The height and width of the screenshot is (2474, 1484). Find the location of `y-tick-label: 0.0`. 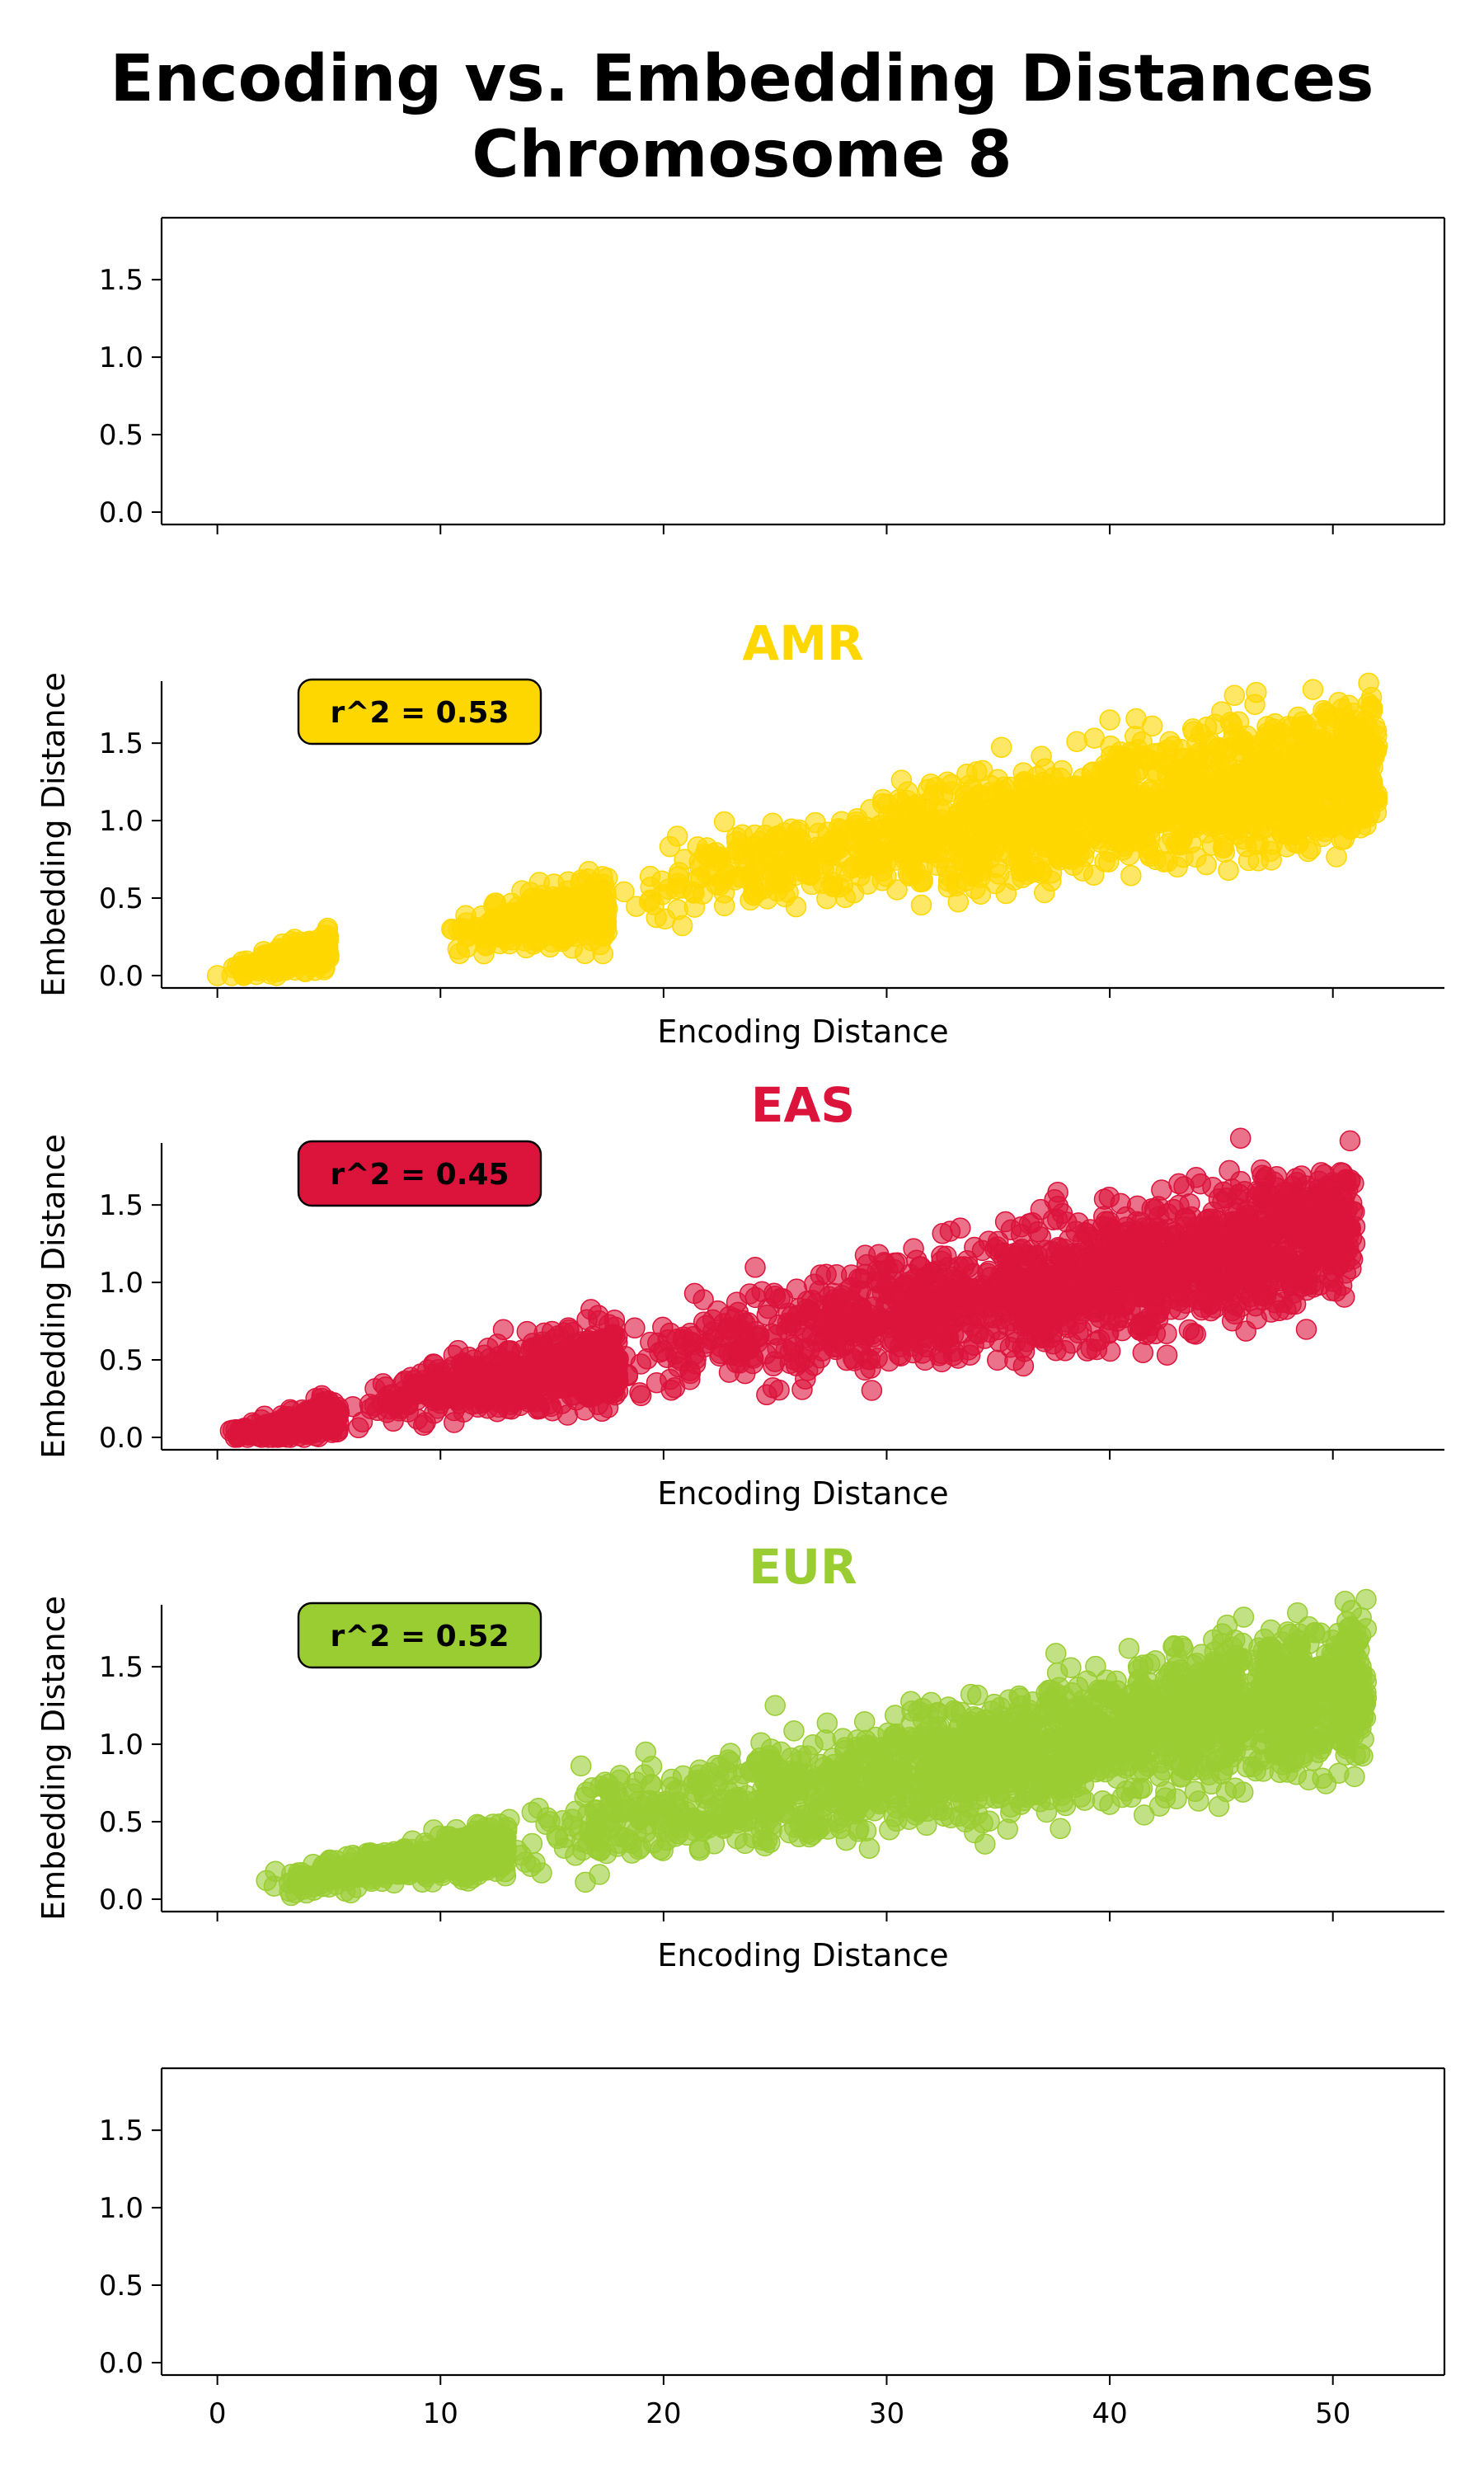

y-tick-label: 0.0 is located at coordinates (121, 512).